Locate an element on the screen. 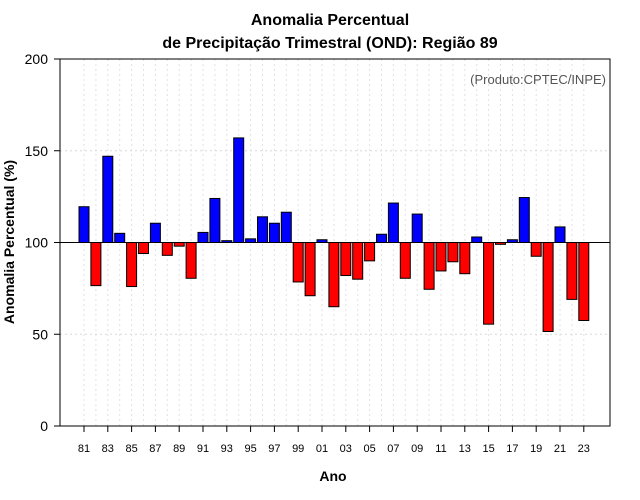 The height and width of the screenshot is (500, 640). x-tick-label: 07 is located at coordinates (393, 449).